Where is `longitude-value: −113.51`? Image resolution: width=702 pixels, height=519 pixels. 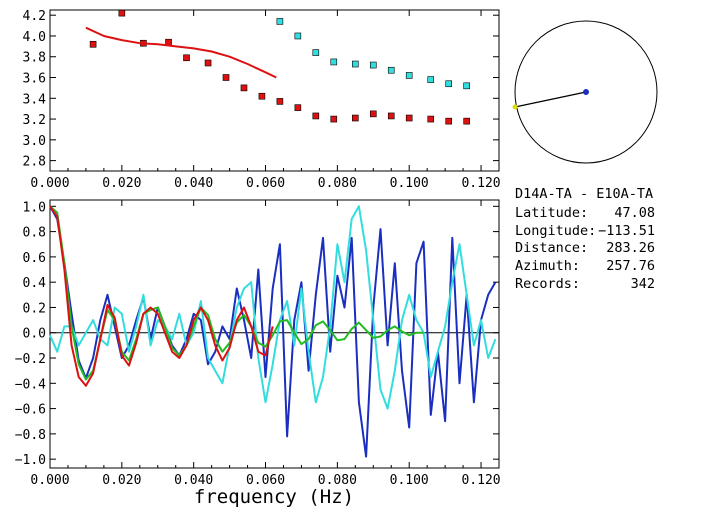 longitude-value: −113.51 is located at coordinates (626, 231).